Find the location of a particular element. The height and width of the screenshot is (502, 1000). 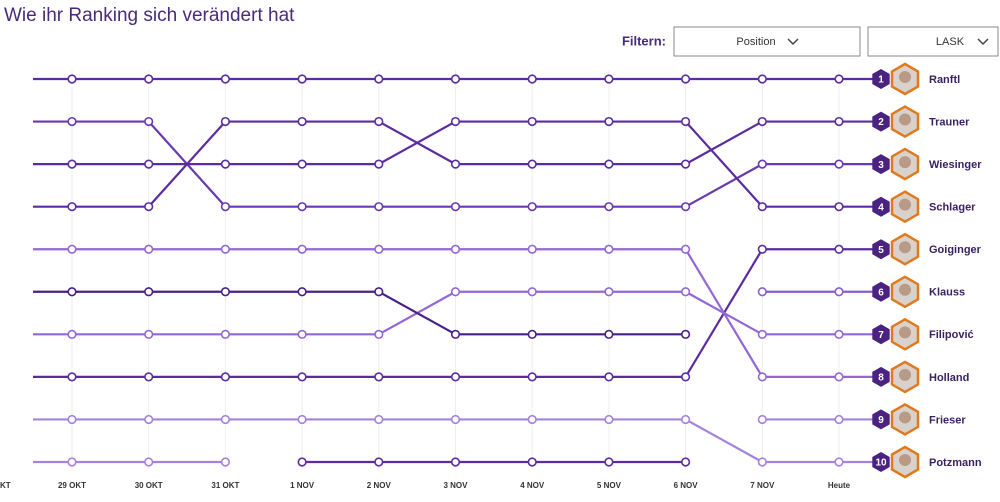

chevron is located at coordinates (793, 42).